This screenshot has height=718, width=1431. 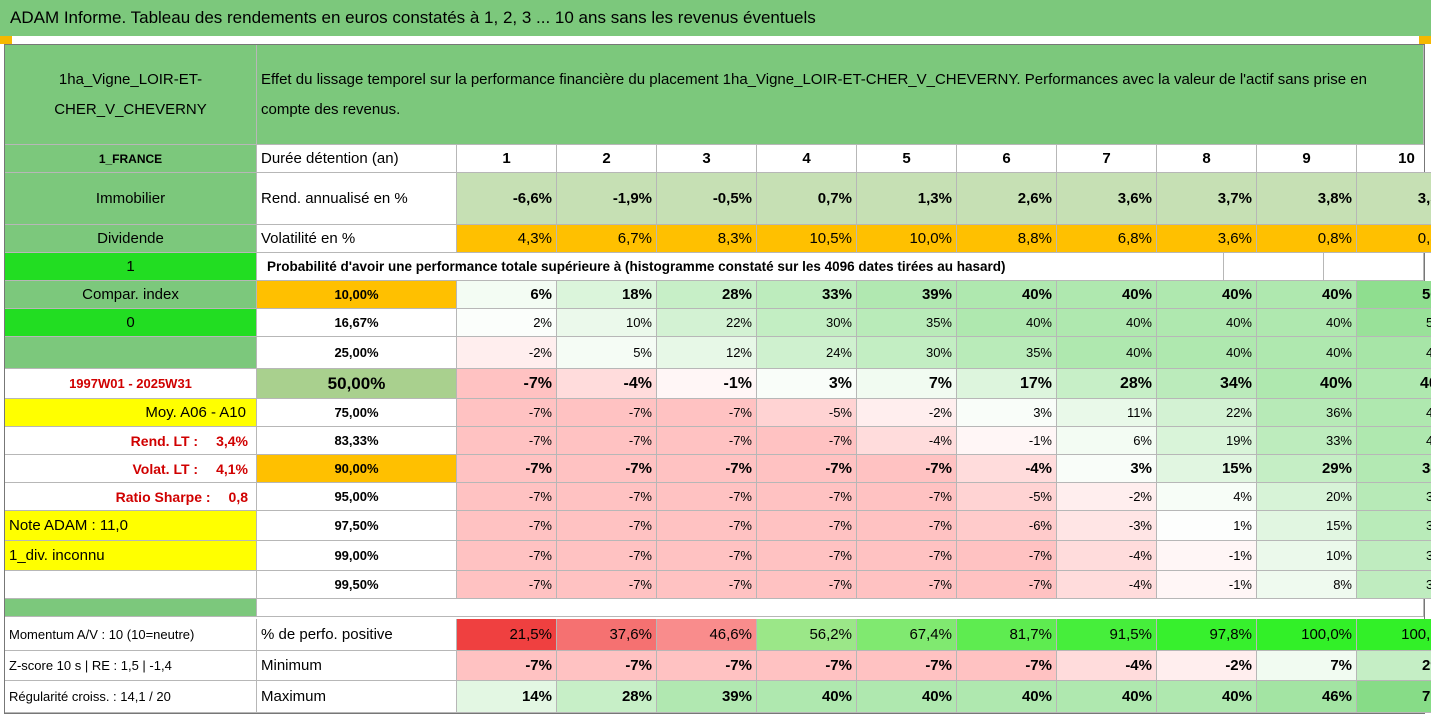 I want to click on rend-cell: -0,5%, so click(x=707, y=199).